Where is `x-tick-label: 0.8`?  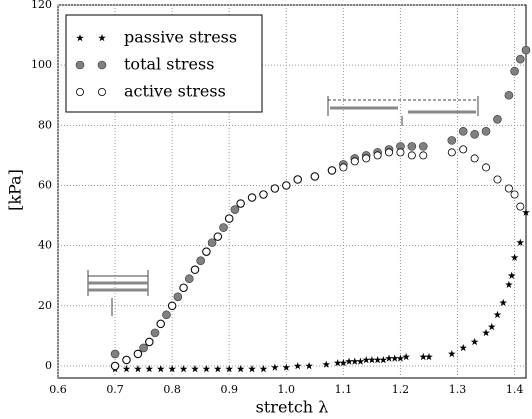
x-tick-label: 0.8 is located at coordinates (172, 389).